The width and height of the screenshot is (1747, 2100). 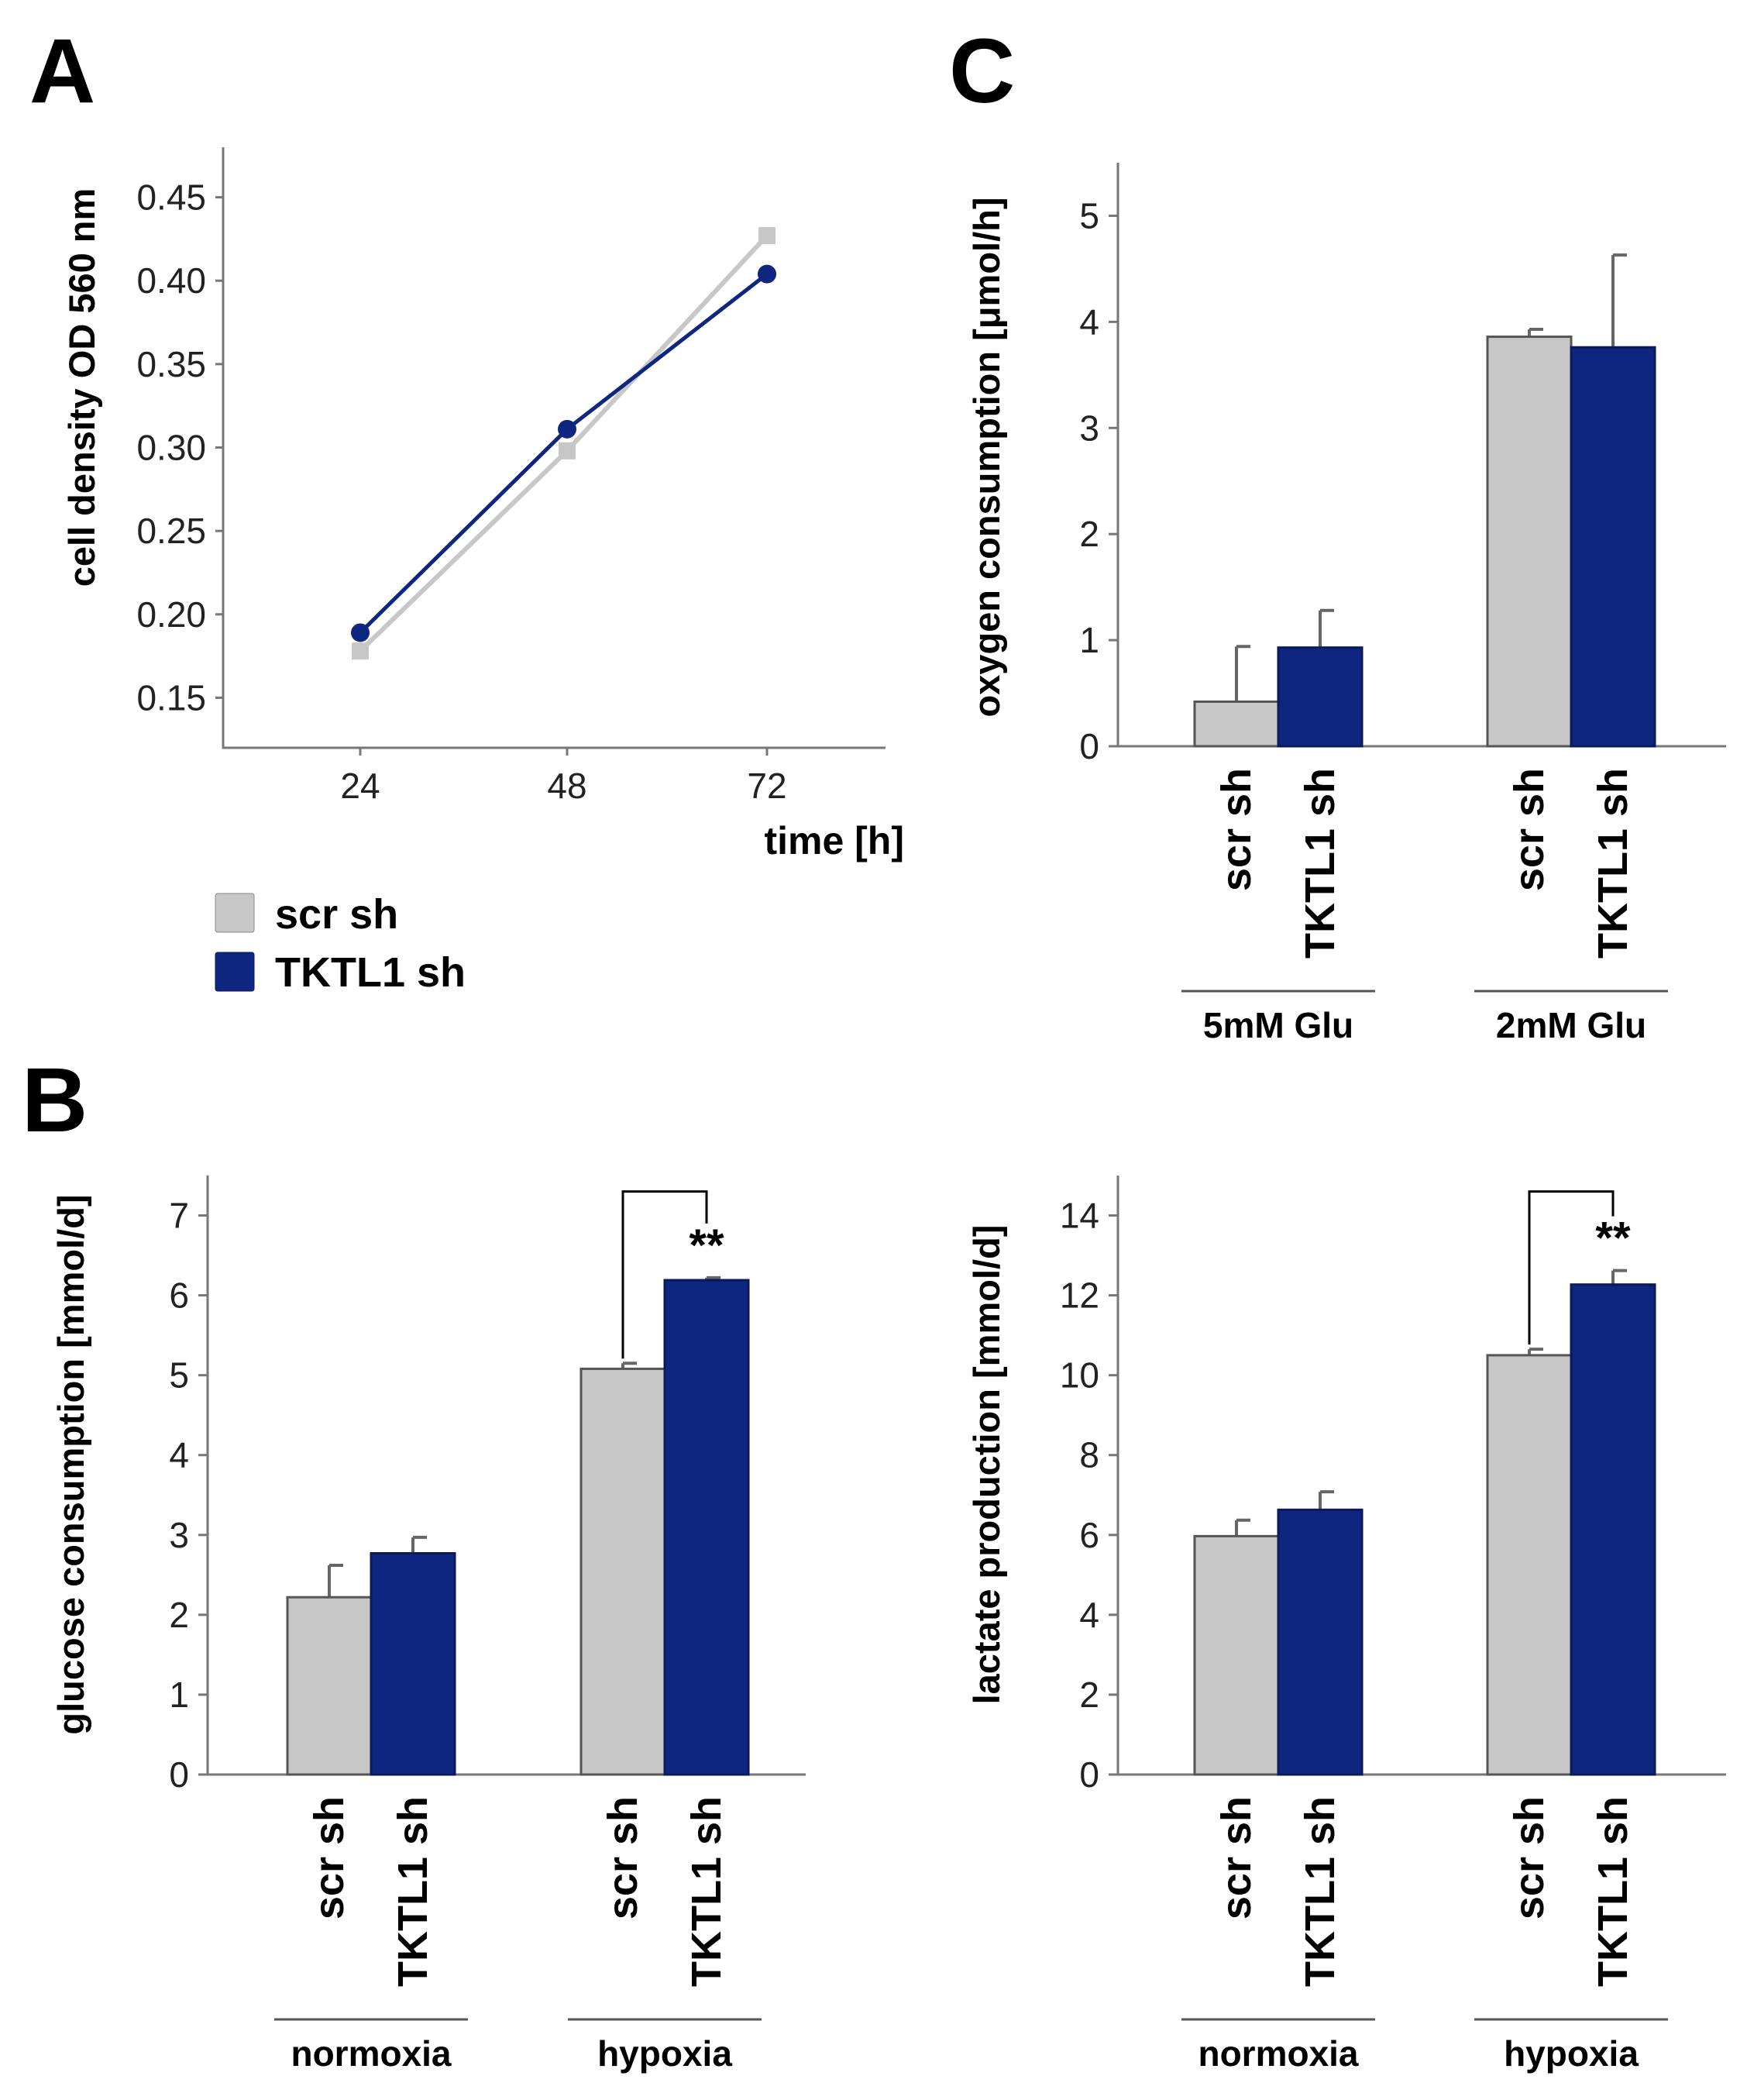 I want to click on panel-label-b: B, so click(x=55, y=1100).